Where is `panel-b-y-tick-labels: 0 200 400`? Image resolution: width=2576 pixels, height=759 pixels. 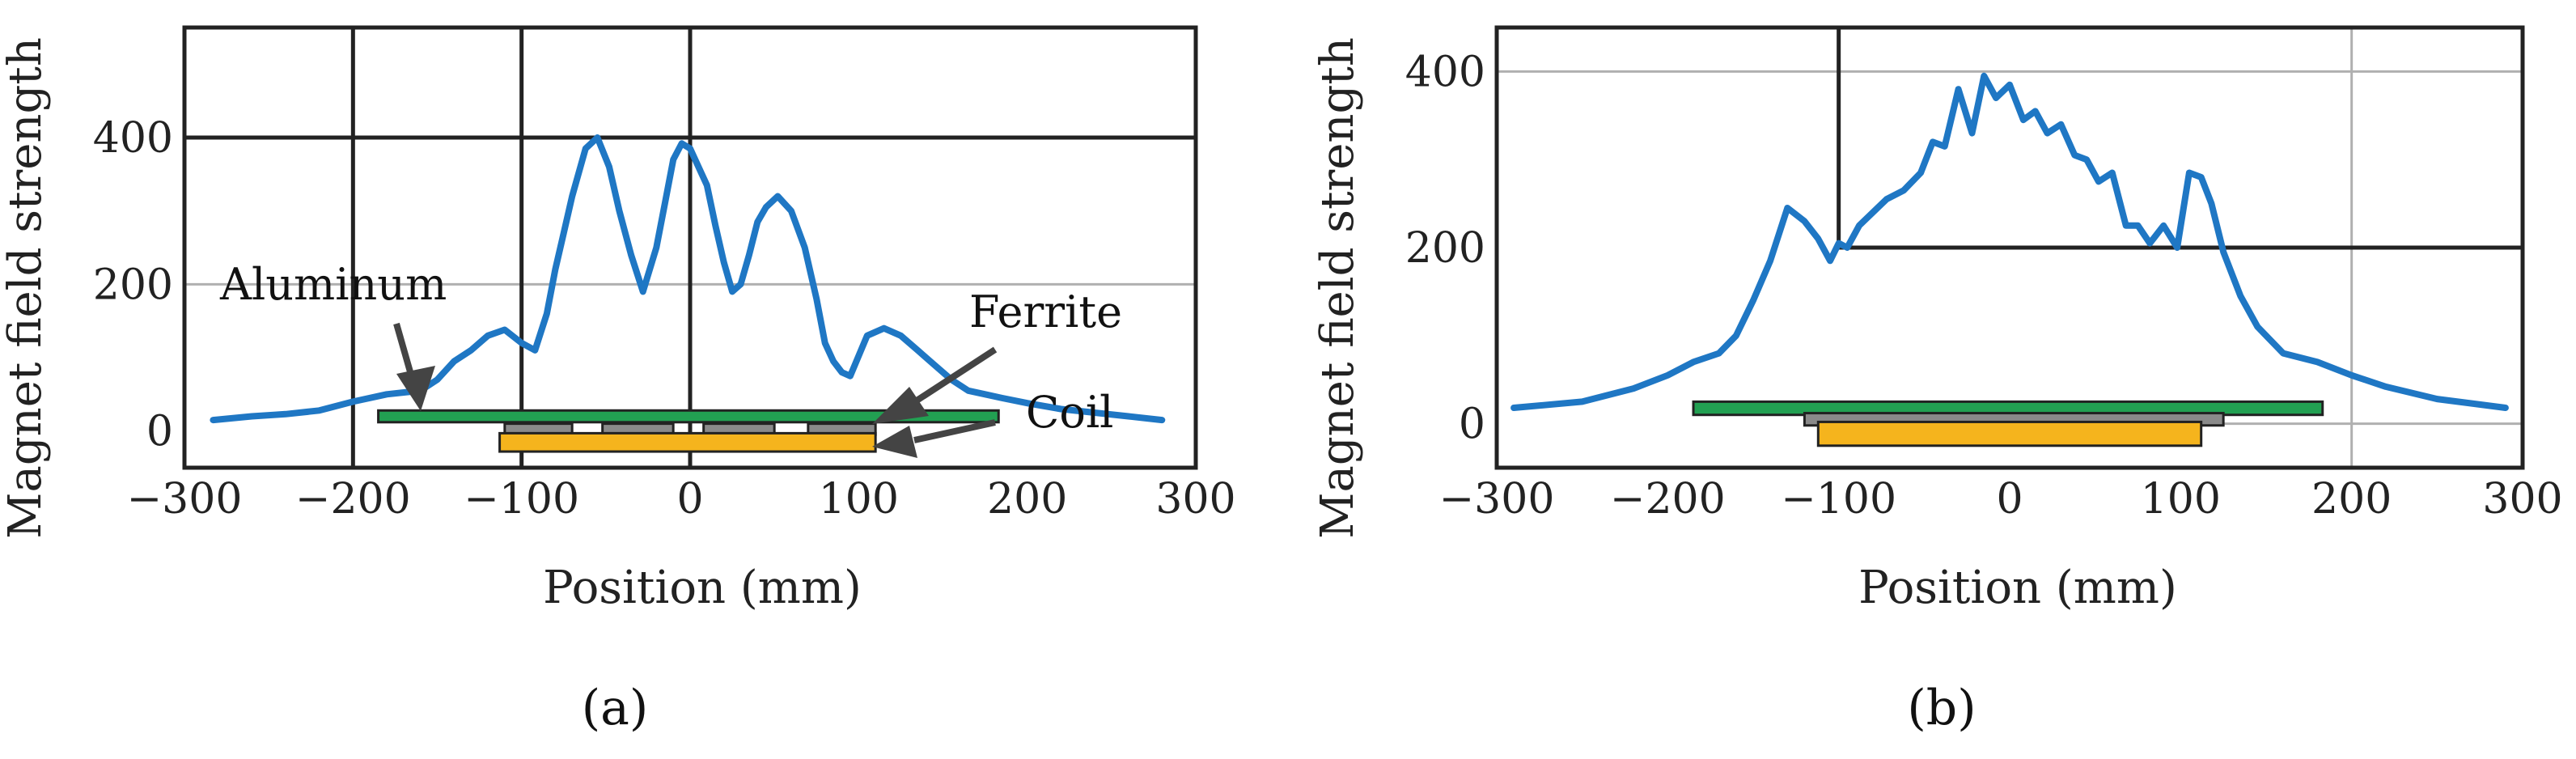
panel-b-y-tick-labels: 0 200 400 is located at coordinates (1445, 248).